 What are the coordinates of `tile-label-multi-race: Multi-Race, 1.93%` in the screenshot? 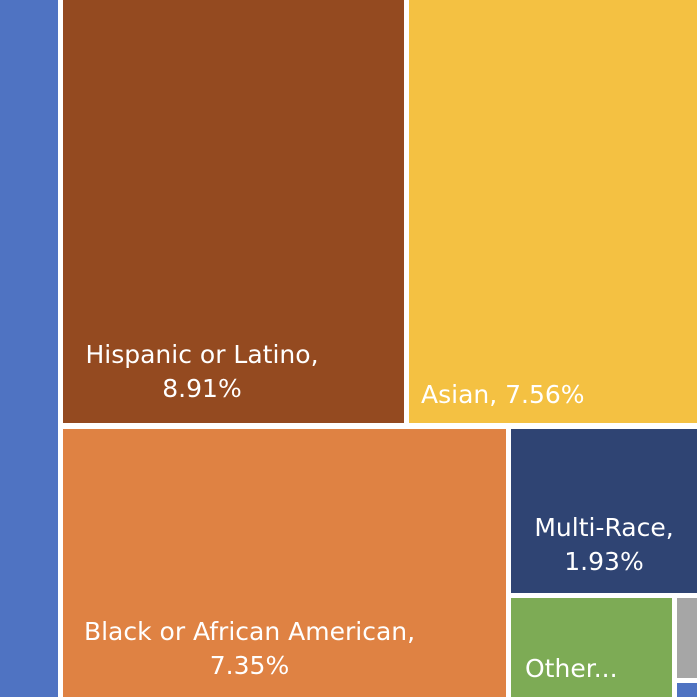 It's located at (604, 545).